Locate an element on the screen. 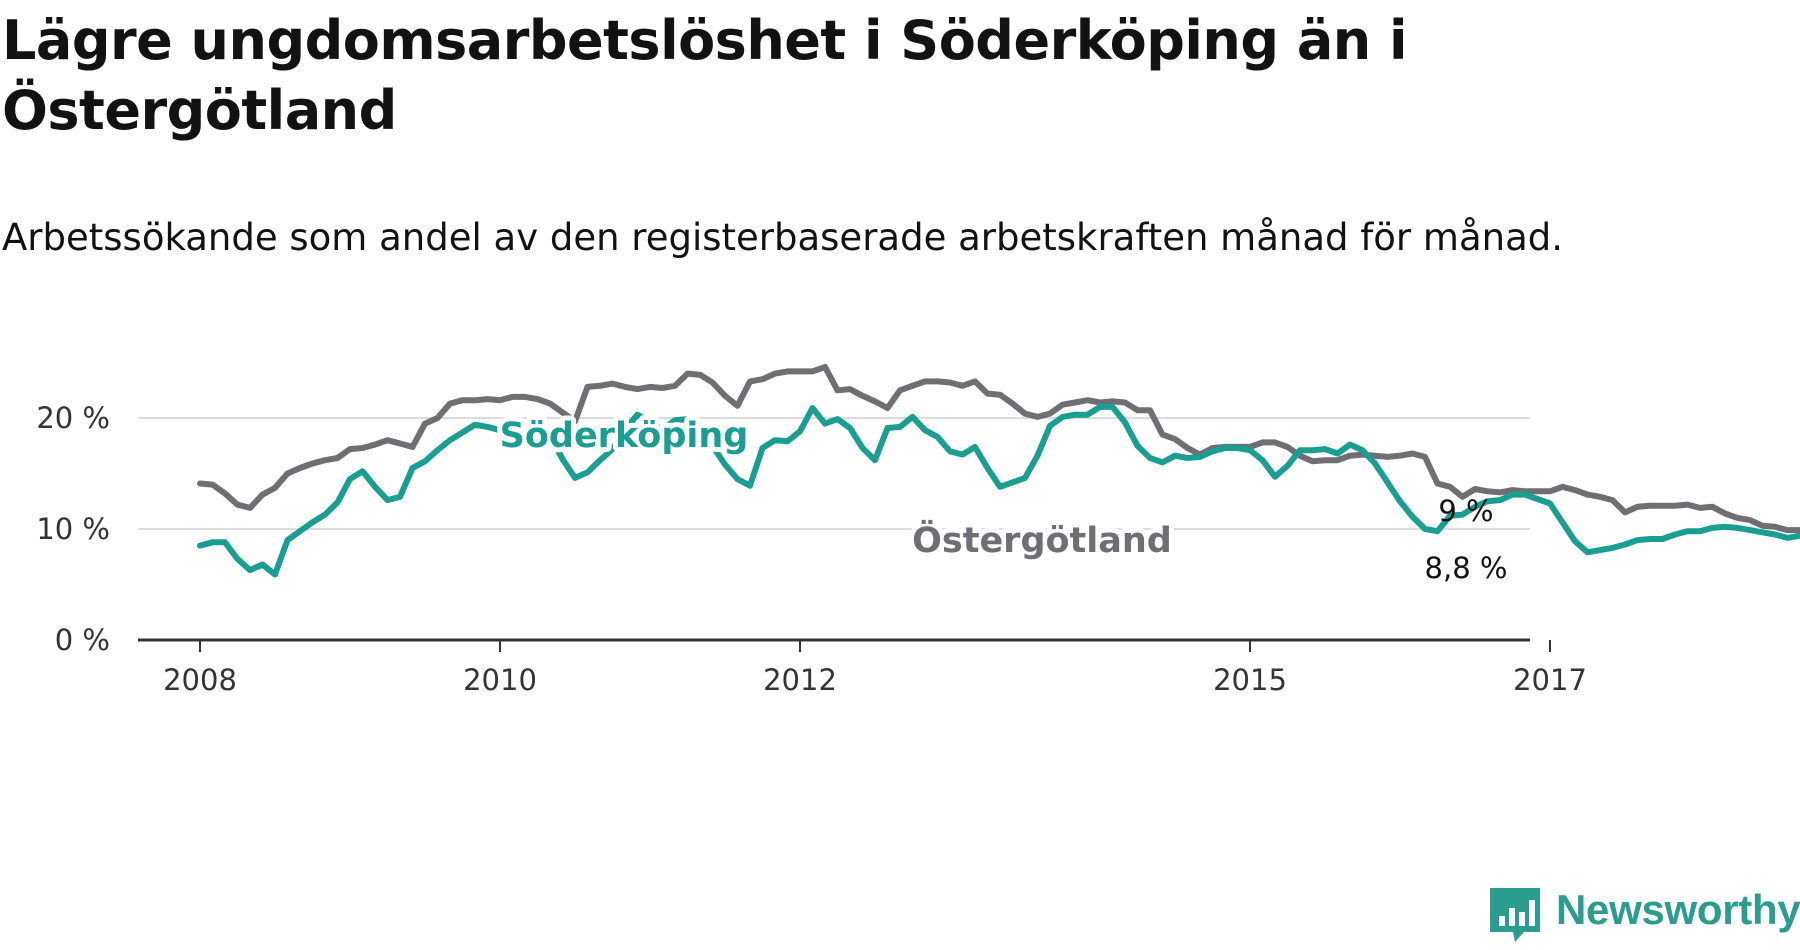  end-value-label: 9 % is located at coordinates (1465, 511).